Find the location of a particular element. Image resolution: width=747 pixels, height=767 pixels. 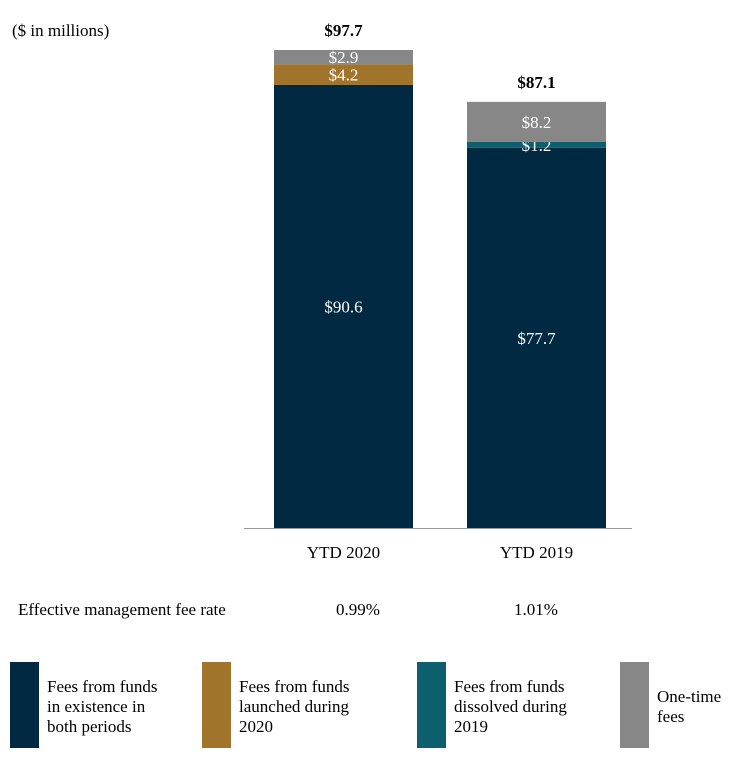

bar-data-label-0-1: $4.2 is located at coordinates (344, 74).